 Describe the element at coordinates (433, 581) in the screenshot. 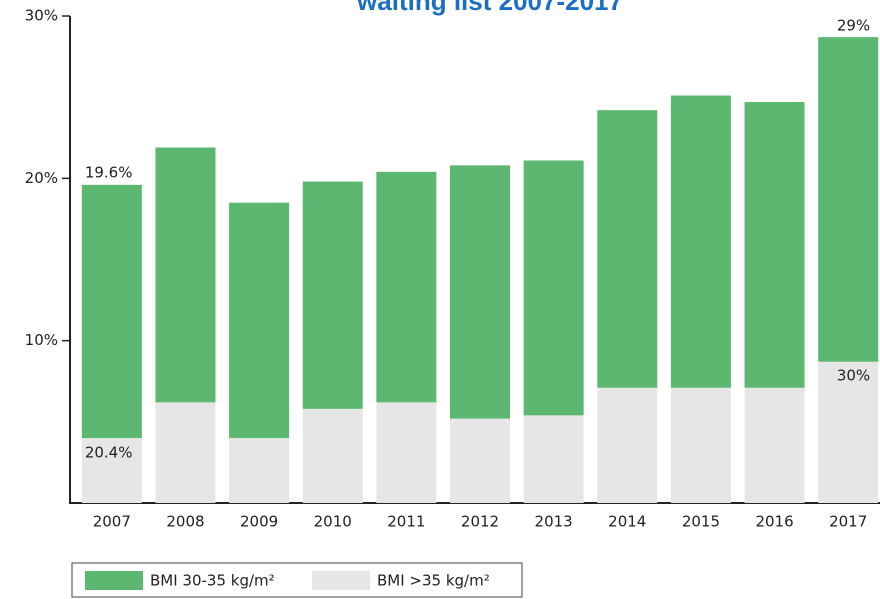

I see `legend-label: BMI >35 kg/m²` at that location.